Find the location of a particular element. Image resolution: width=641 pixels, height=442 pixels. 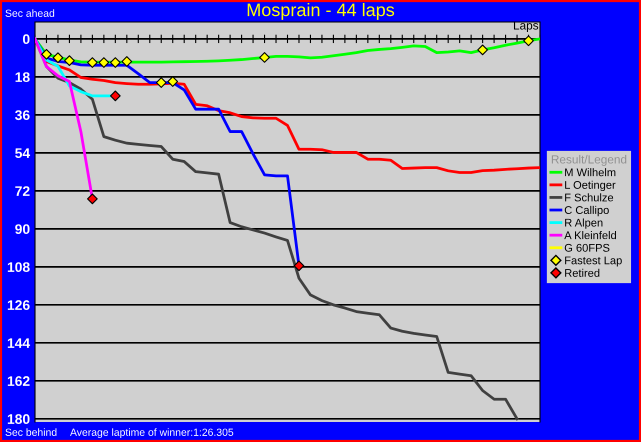

y-tick-label: 36 is located at coordinates (22, 115).